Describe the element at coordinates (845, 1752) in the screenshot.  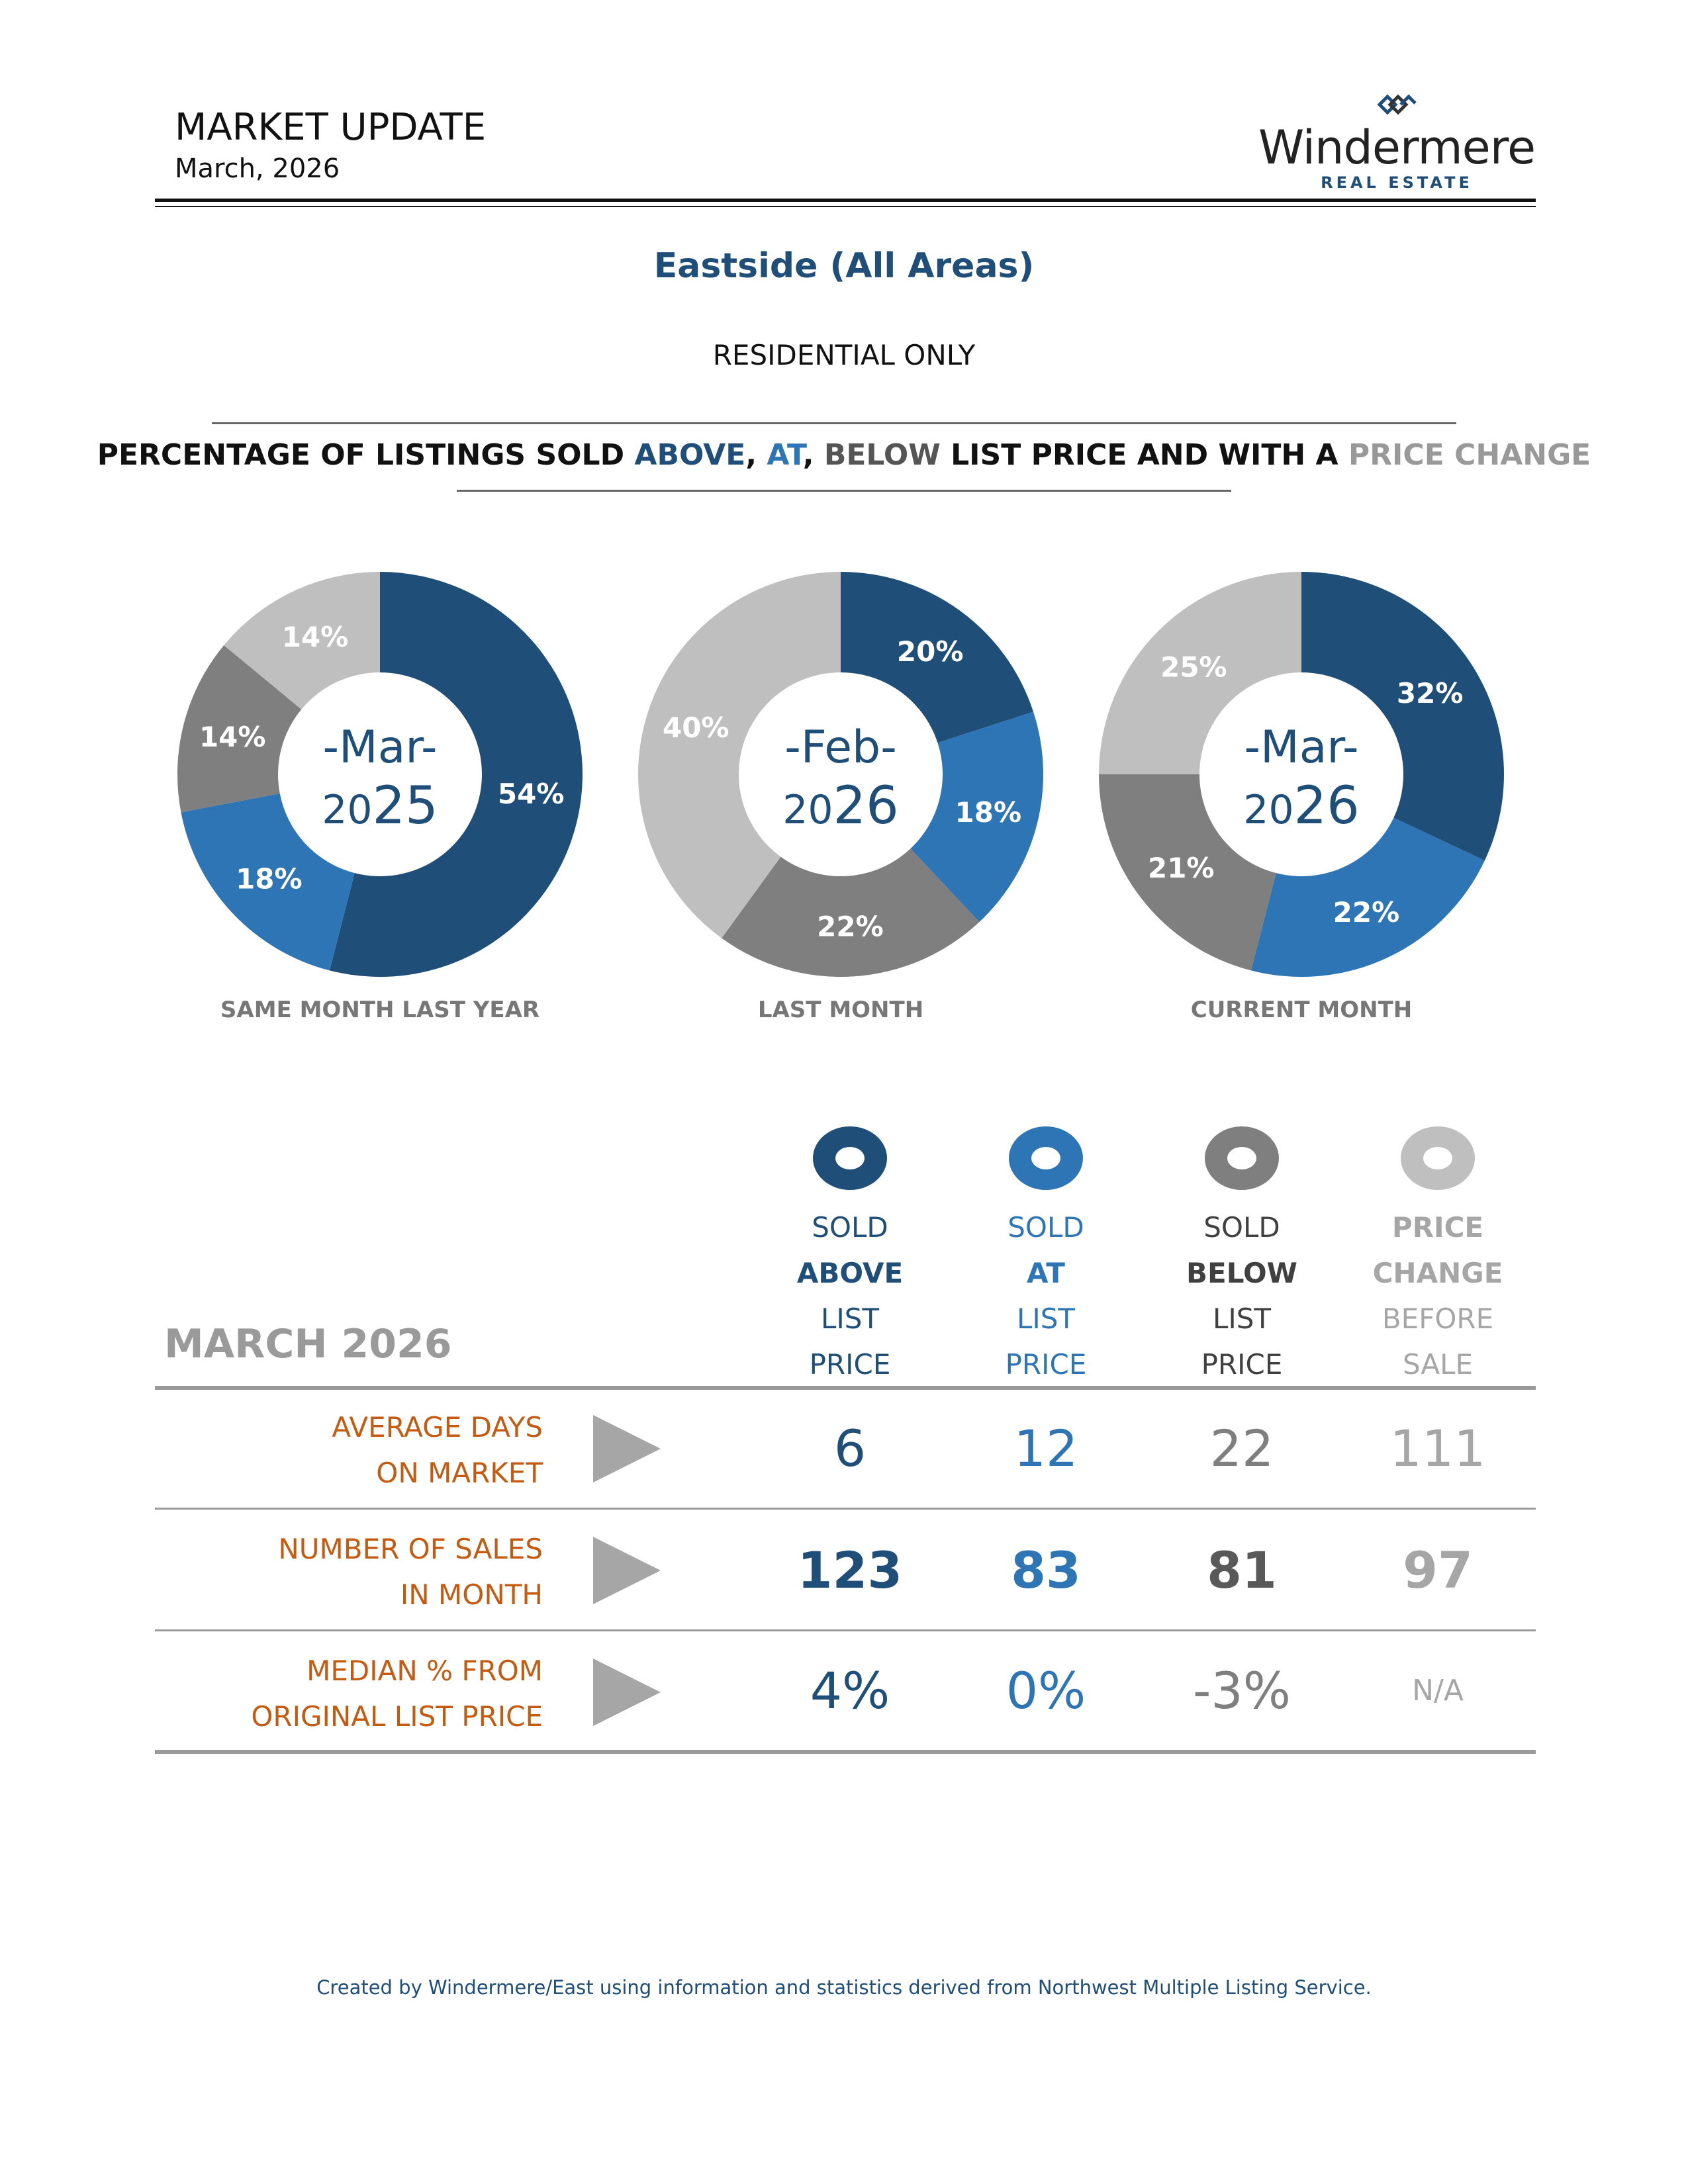
I see `table-rule-bottom` at that location.